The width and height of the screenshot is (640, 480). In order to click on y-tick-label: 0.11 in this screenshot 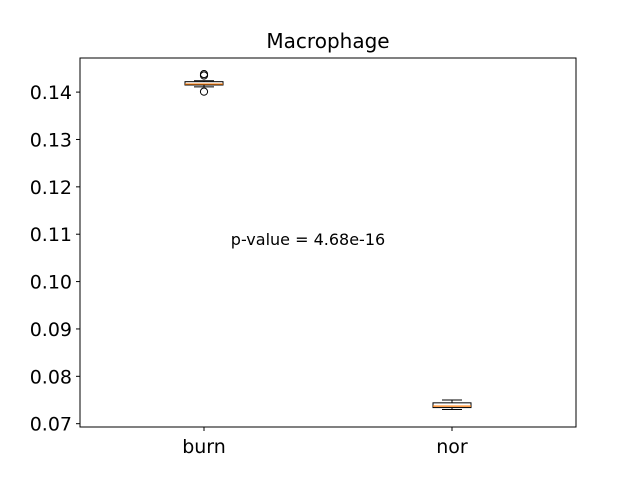, I will do `click(51, 235)`.